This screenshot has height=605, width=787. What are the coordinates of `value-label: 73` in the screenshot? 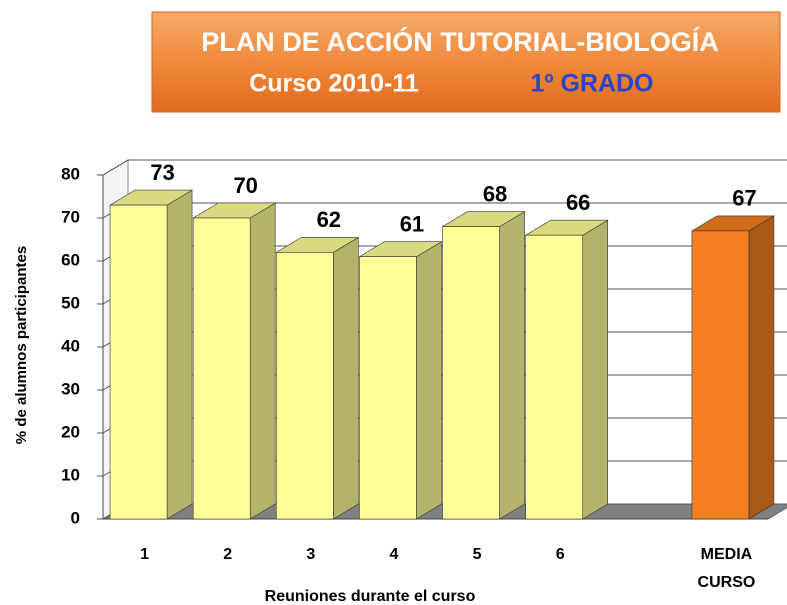 It's located at (162, 172).